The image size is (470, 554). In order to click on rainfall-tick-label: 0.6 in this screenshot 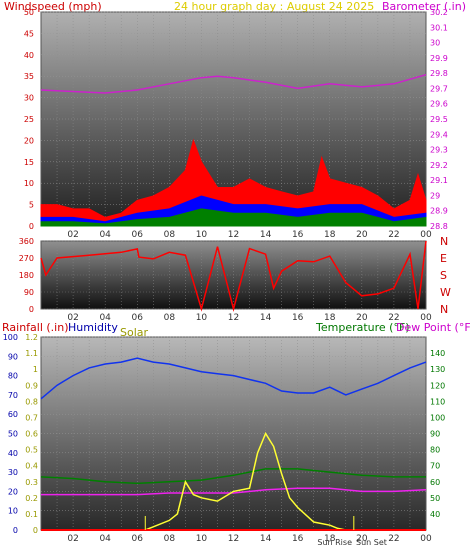, I will do `click(31, 434)`.